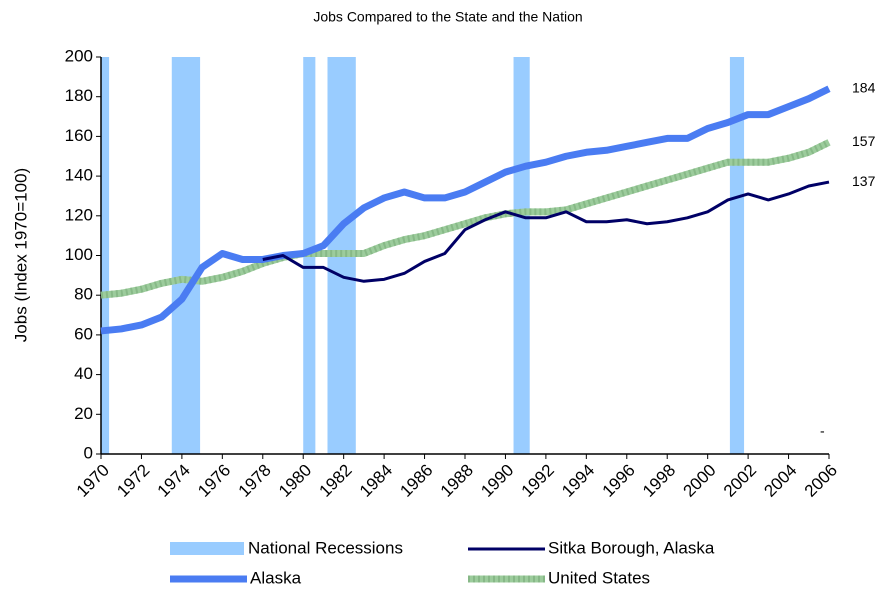  Describe the element at coordinates (821, 481) in the screenshot. I see `x-tick-label: 2006` at that location.